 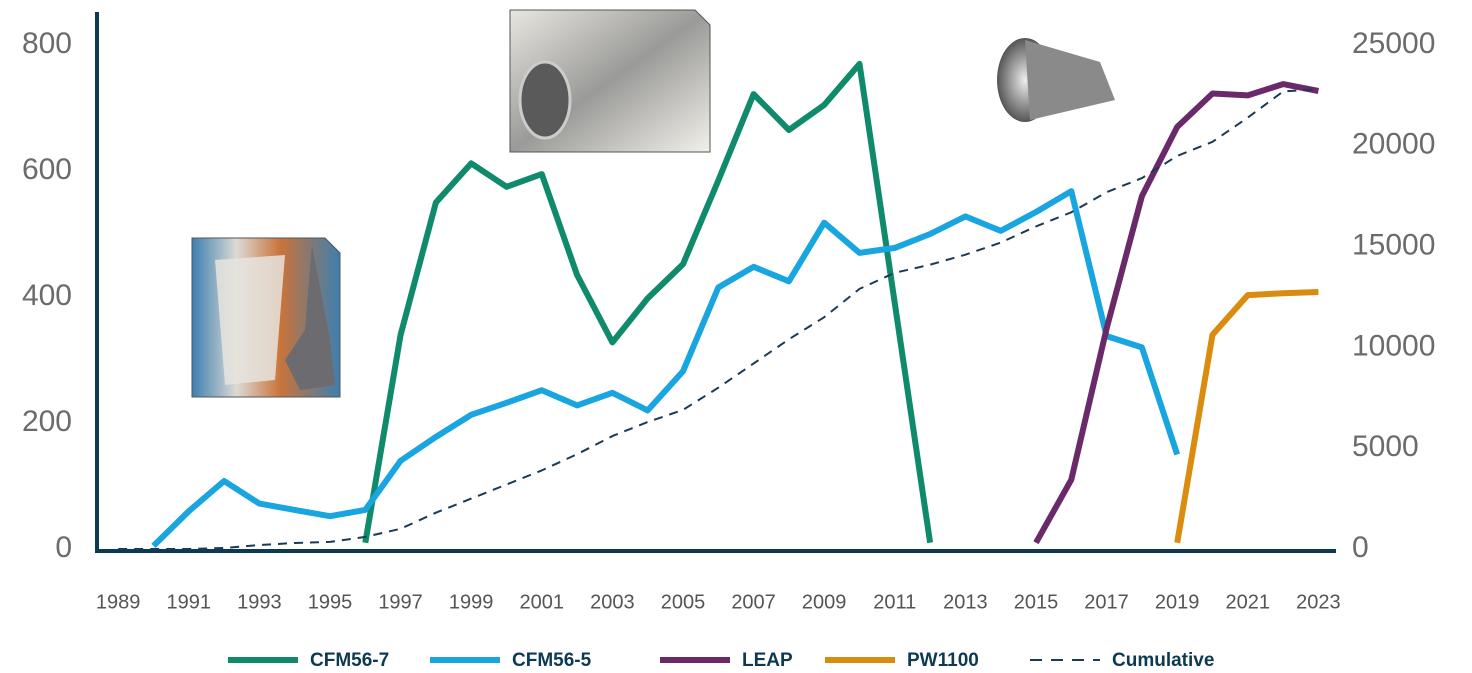 What do you see at coordinates (1248, 602) in the screenshot?
I see `x-tick-label: 2021` at bounding box center [1248, 602].